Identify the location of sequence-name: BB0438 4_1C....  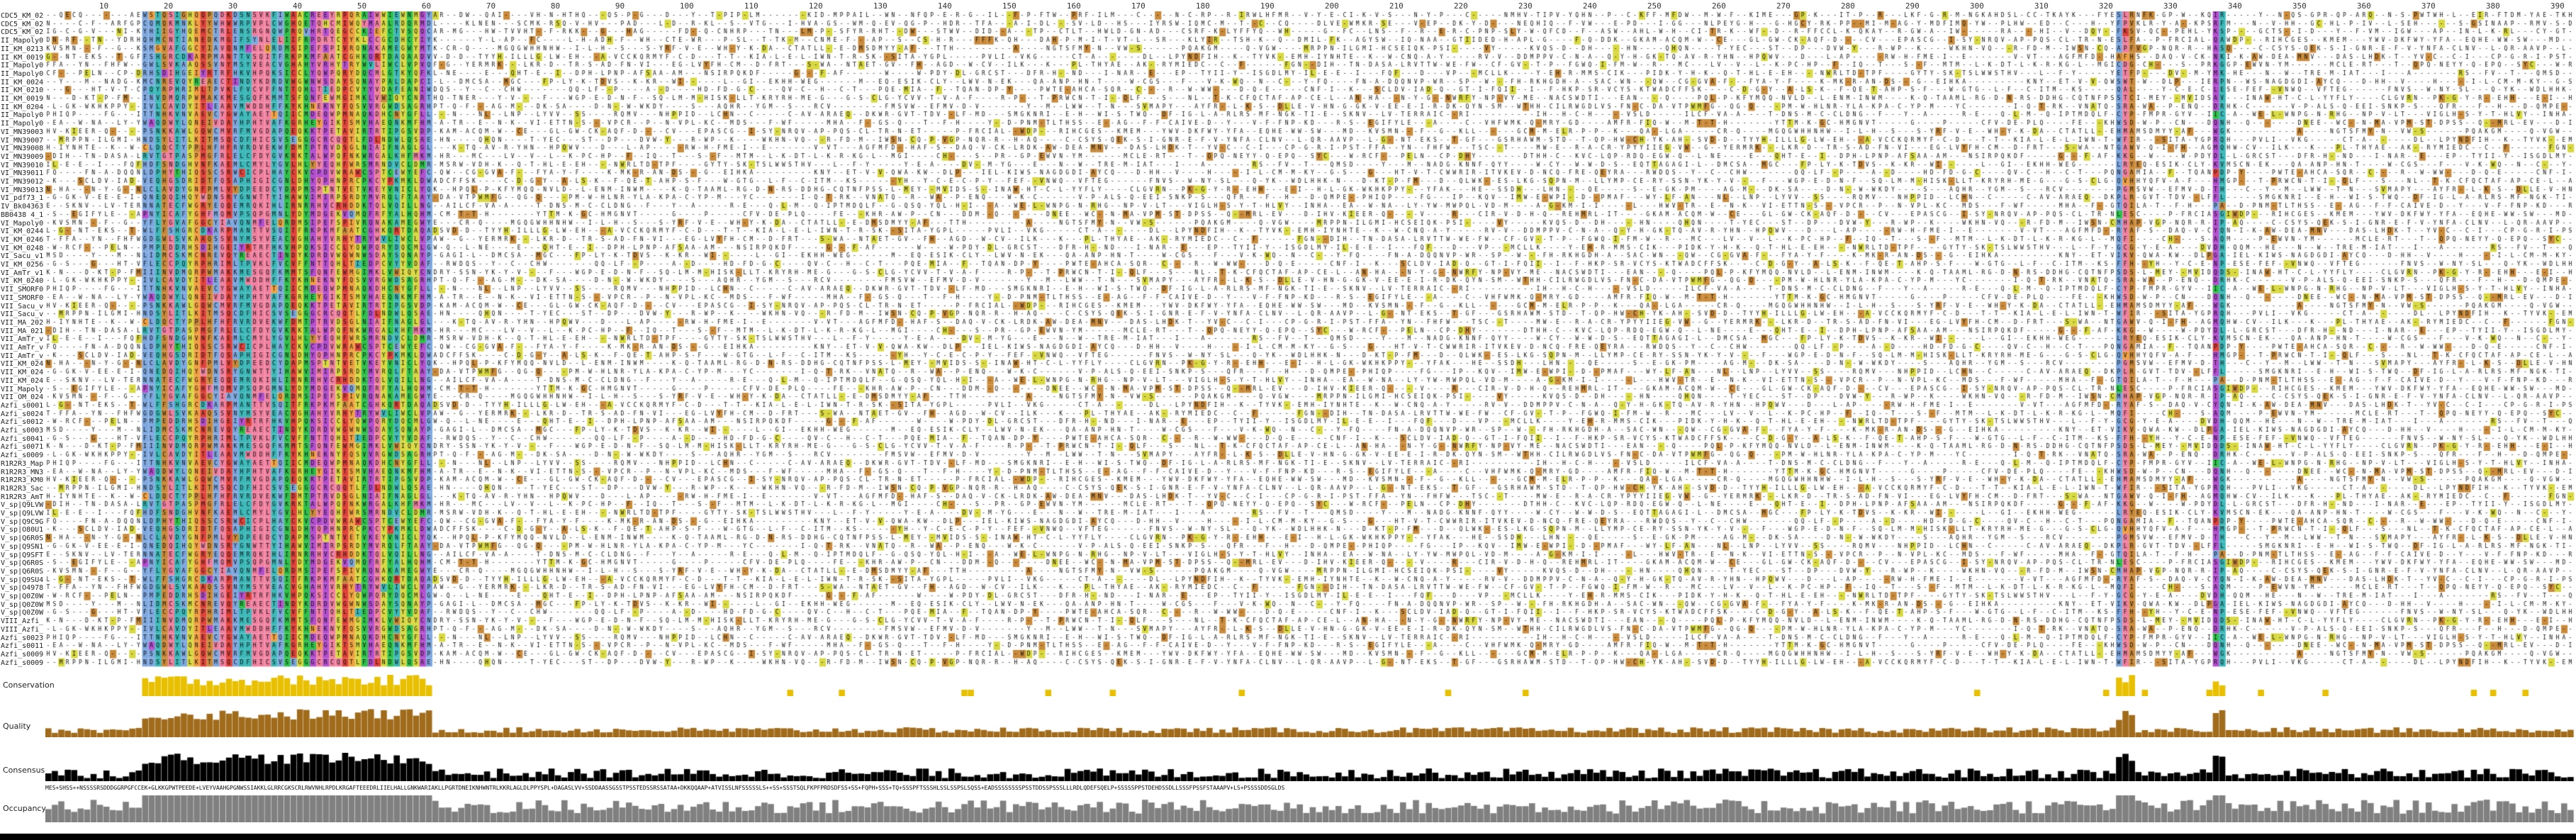
(22, 215).